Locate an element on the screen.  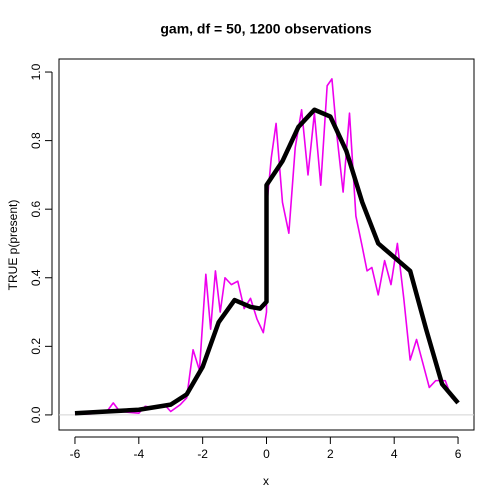
y-tick-label: 0.8 is located at coordinates (36, 140).